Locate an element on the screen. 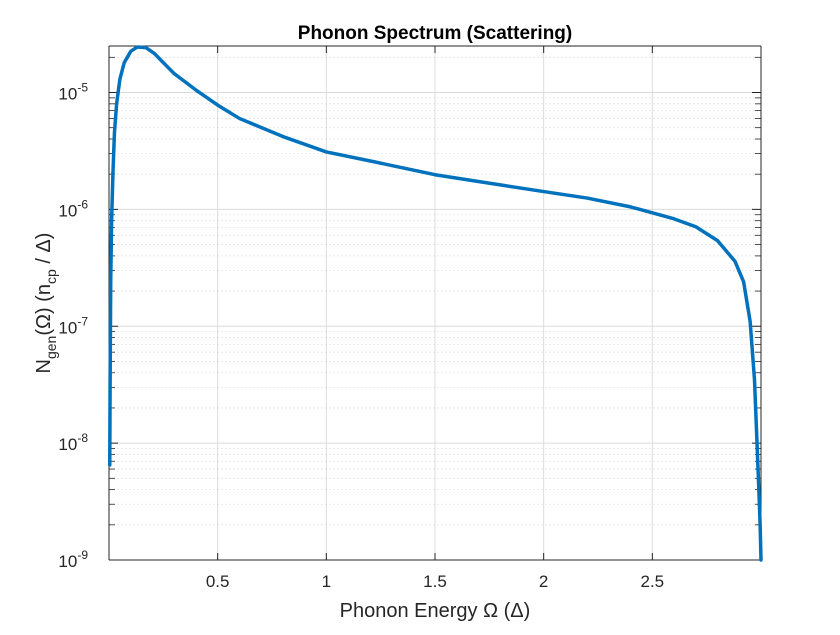 Image resolution: width=840 pixels, height=635 pixels. y-axis-label-n: N is located at coordinates (44, 366).